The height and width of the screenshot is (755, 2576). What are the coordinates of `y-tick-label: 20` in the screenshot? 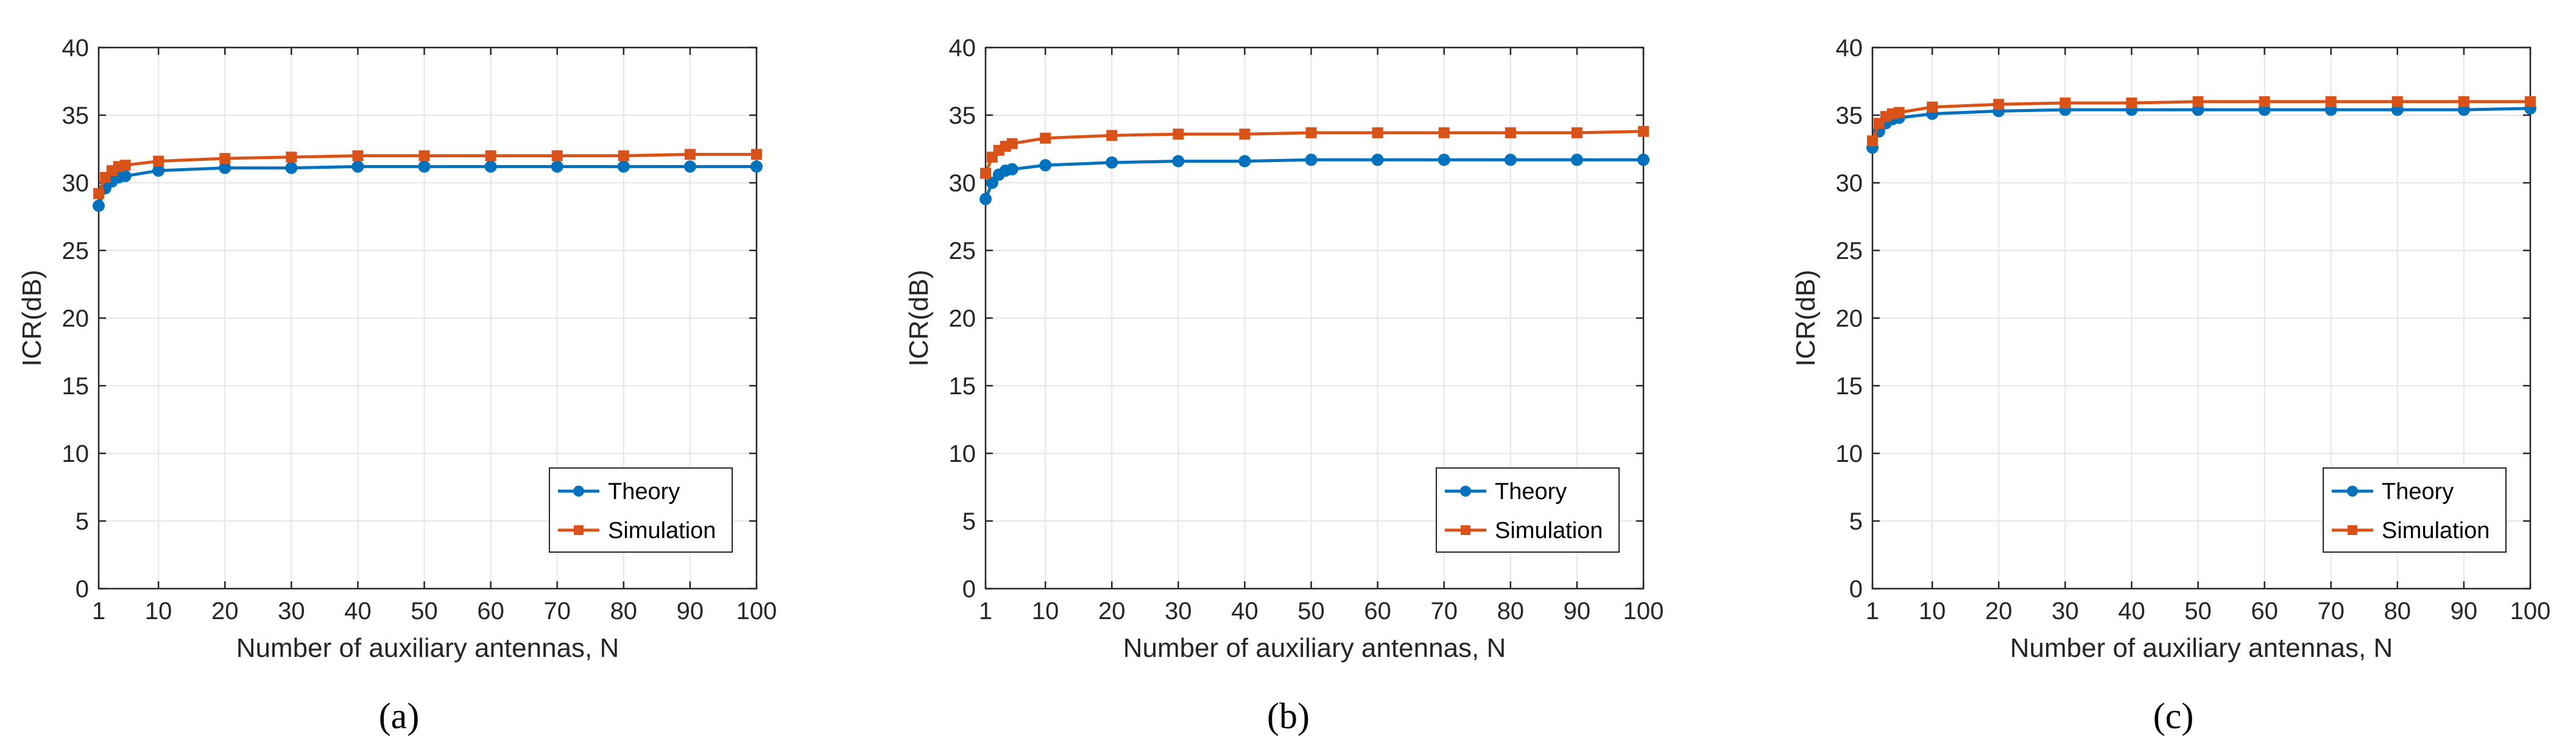 It's located at (962, 318).